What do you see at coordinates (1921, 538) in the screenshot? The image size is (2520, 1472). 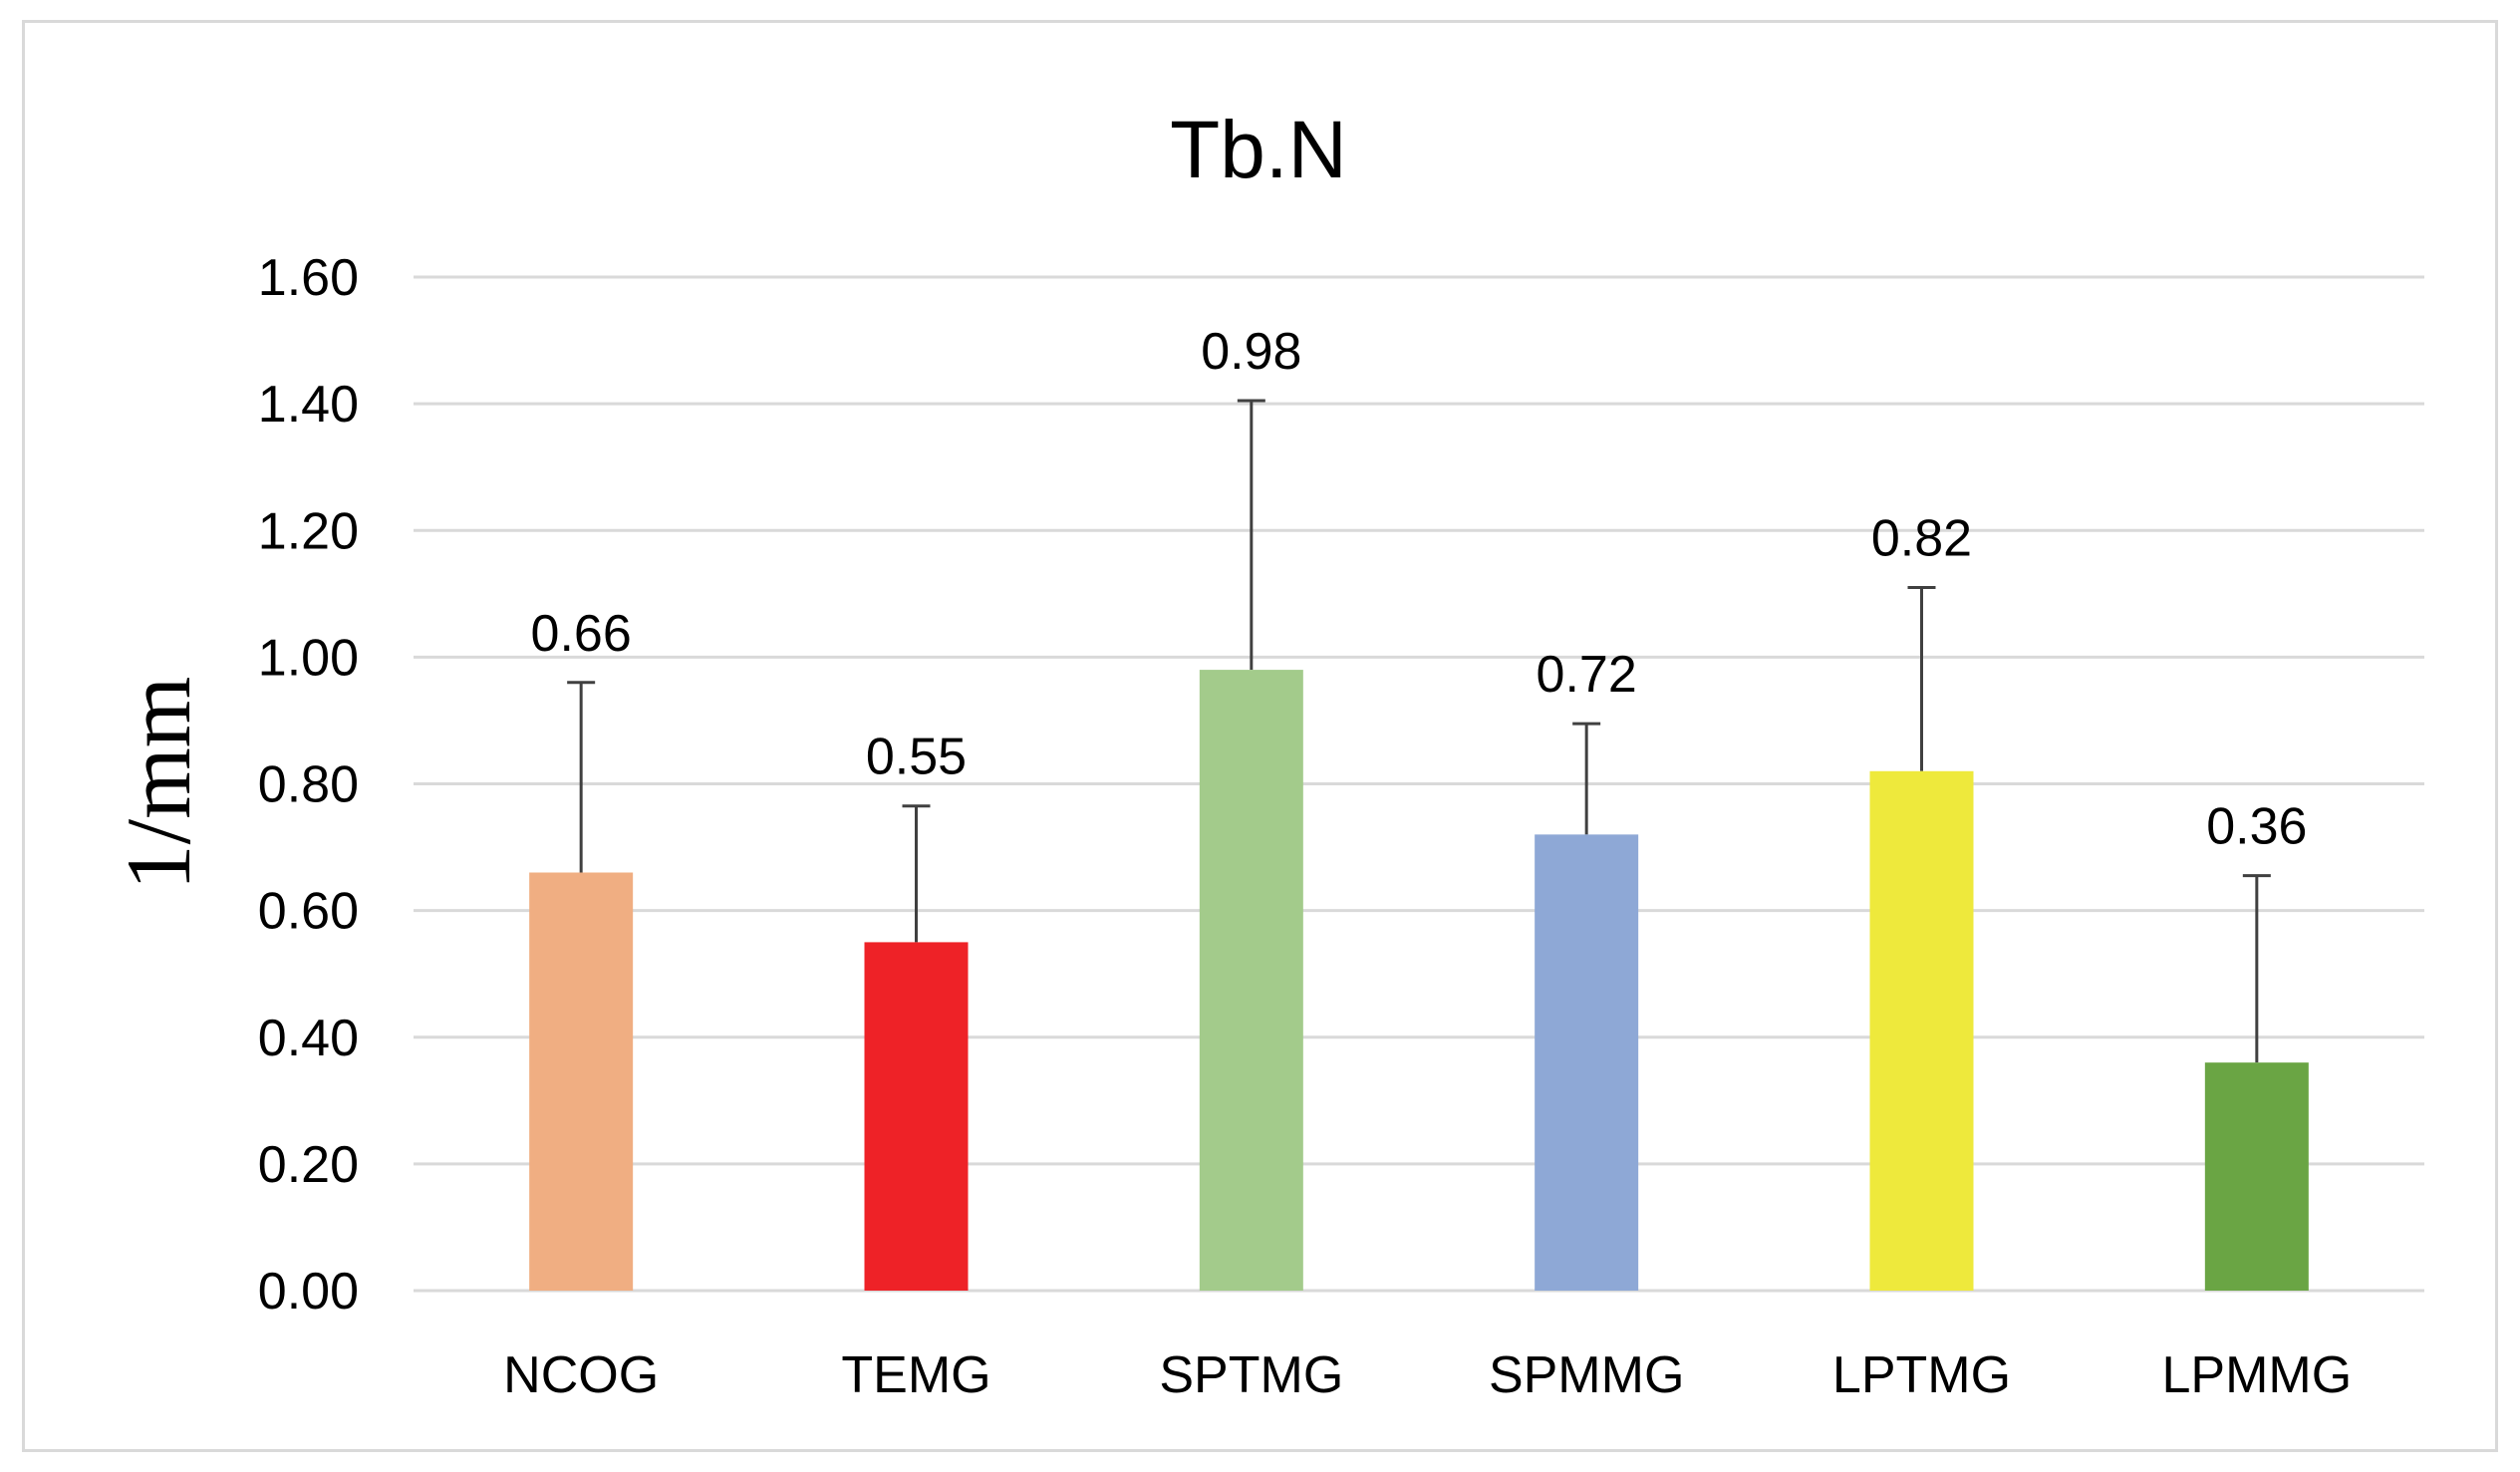 I see `data-label-lptmg: 0.82` at bounding box center [1921, 538].